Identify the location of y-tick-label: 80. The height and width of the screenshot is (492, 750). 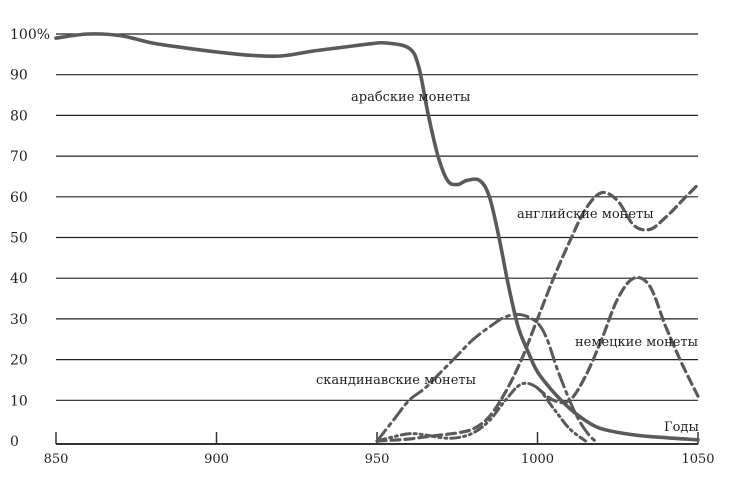
(19, 116).